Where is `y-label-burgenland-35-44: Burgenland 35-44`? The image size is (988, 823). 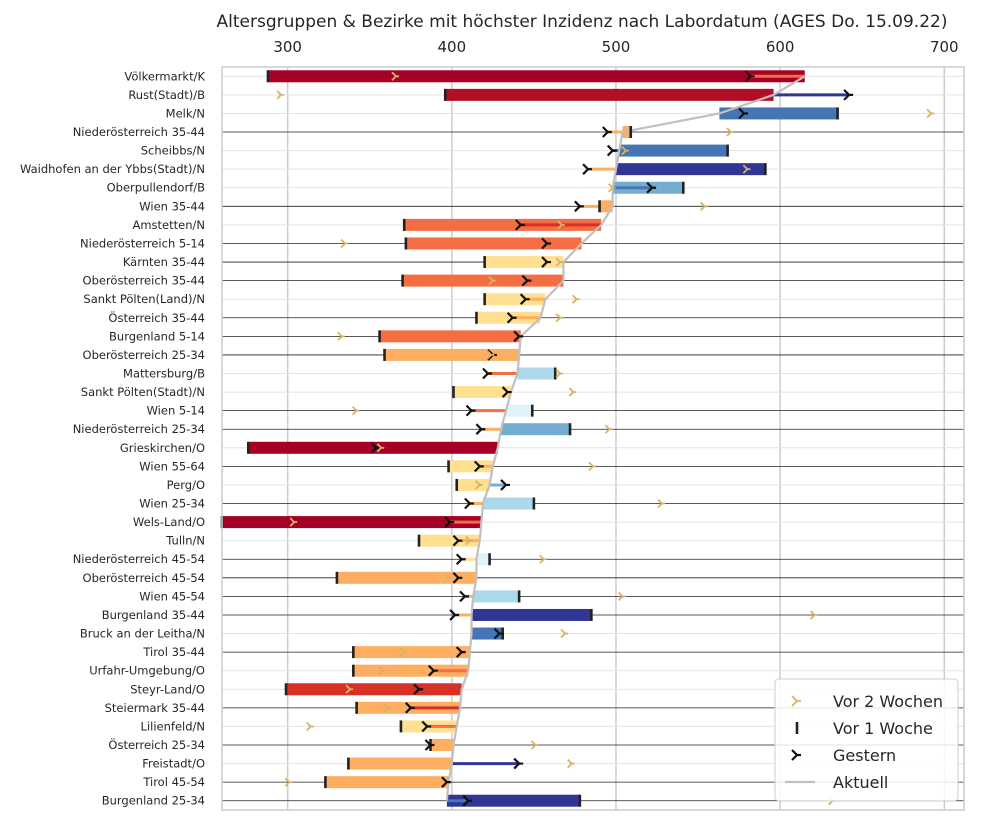 y-label-burgenland-35-44: Burgenland 35-44 is located at coordinates (153, 615).